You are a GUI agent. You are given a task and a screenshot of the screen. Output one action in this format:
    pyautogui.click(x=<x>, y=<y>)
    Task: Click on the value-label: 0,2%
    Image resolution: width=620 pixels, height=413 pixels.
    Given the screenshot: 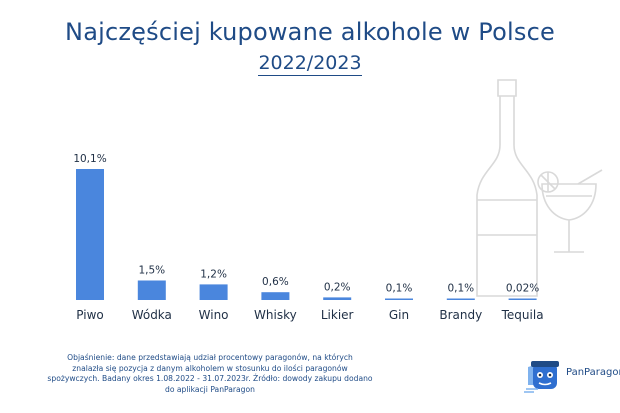 What is the action you would take?
    pyautogui.click(x=337, y=287)
    